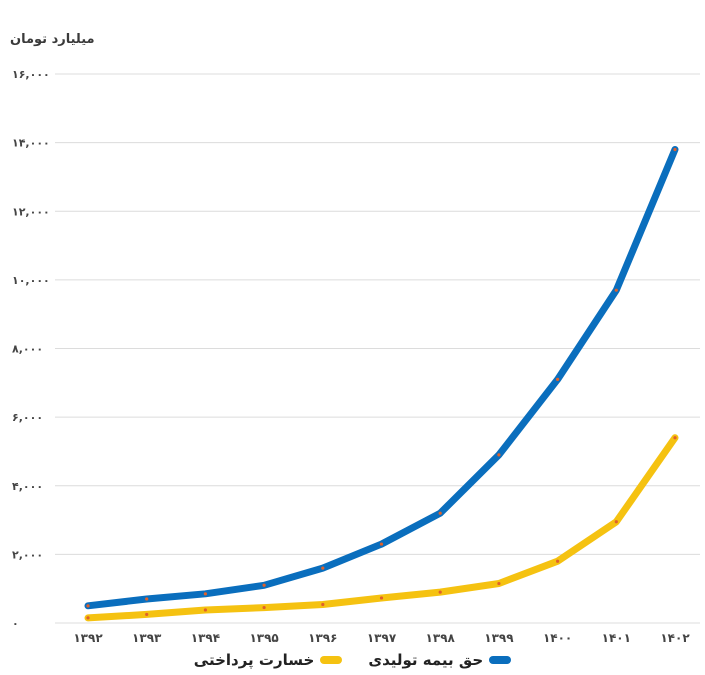 This screenshot has height=675, width=705. Describe the element at coordinates (322, 638) in the screenshot. I see `x-tick-label: ۱۳۹۶` at that location.